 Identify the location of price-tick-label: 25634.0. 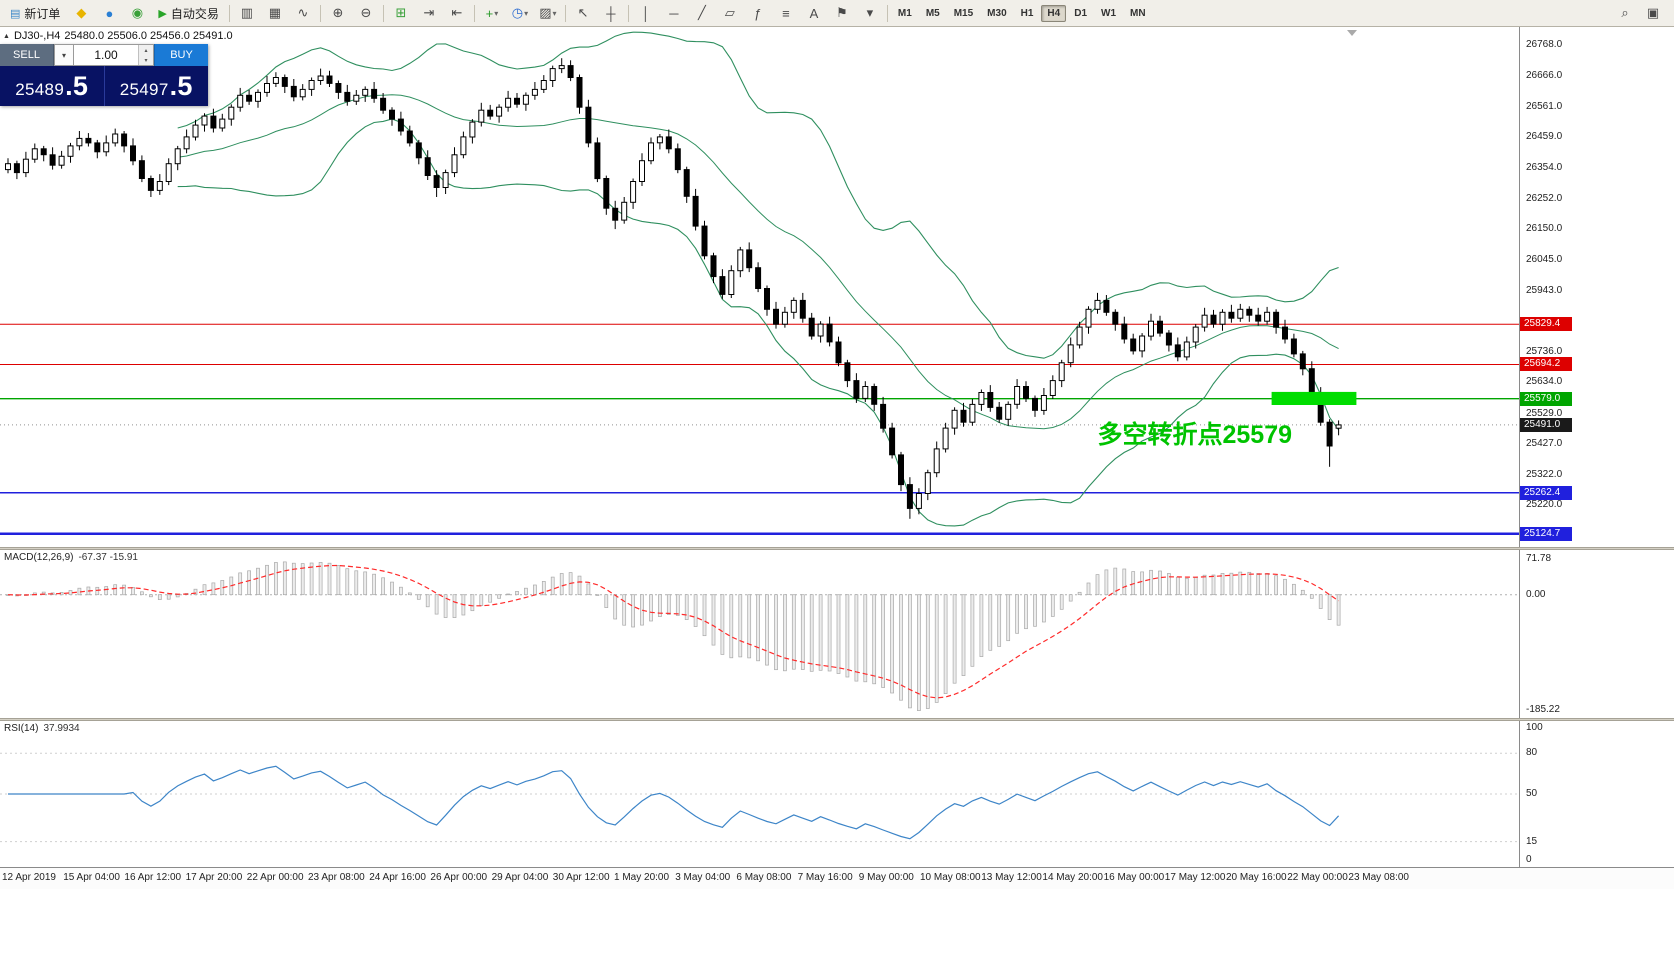
(1544, 382).